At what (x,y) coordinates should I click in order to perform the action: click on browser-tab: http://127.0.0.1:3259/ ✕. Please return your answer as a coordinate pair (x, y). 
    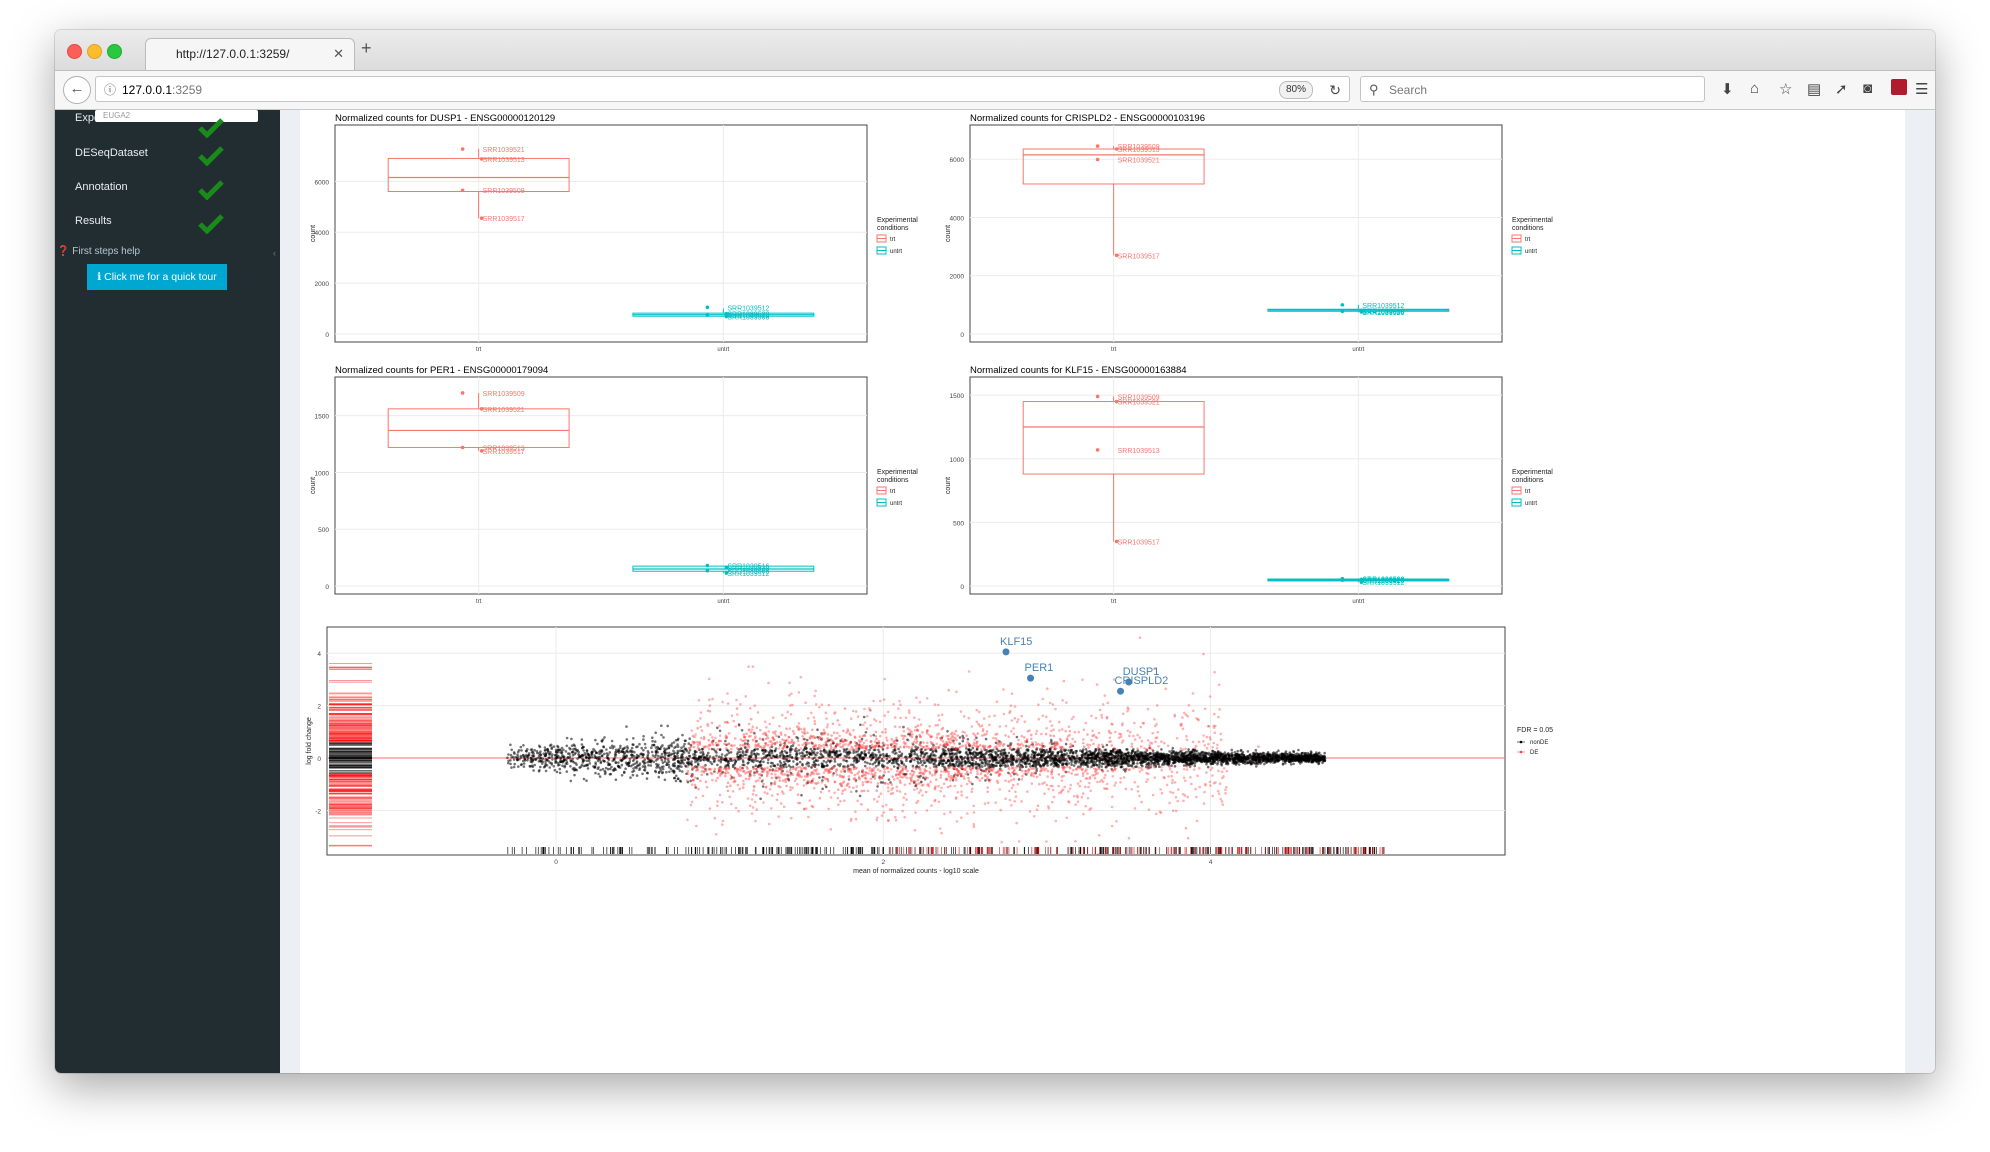
    Looking at the image, I should click on (250, 54).